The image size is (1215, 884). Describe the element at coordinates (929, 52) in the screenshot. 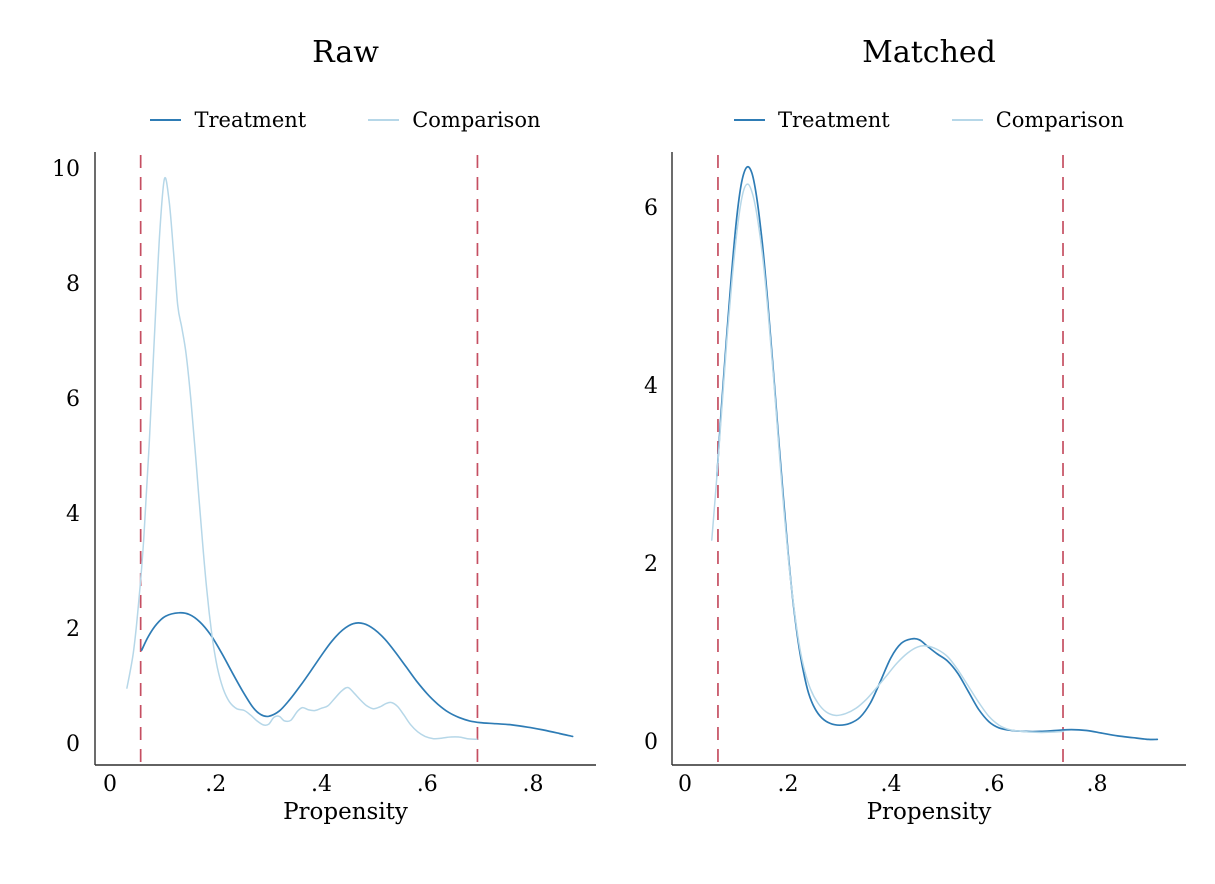

I see `panel-matched-title: Matched` at that location.